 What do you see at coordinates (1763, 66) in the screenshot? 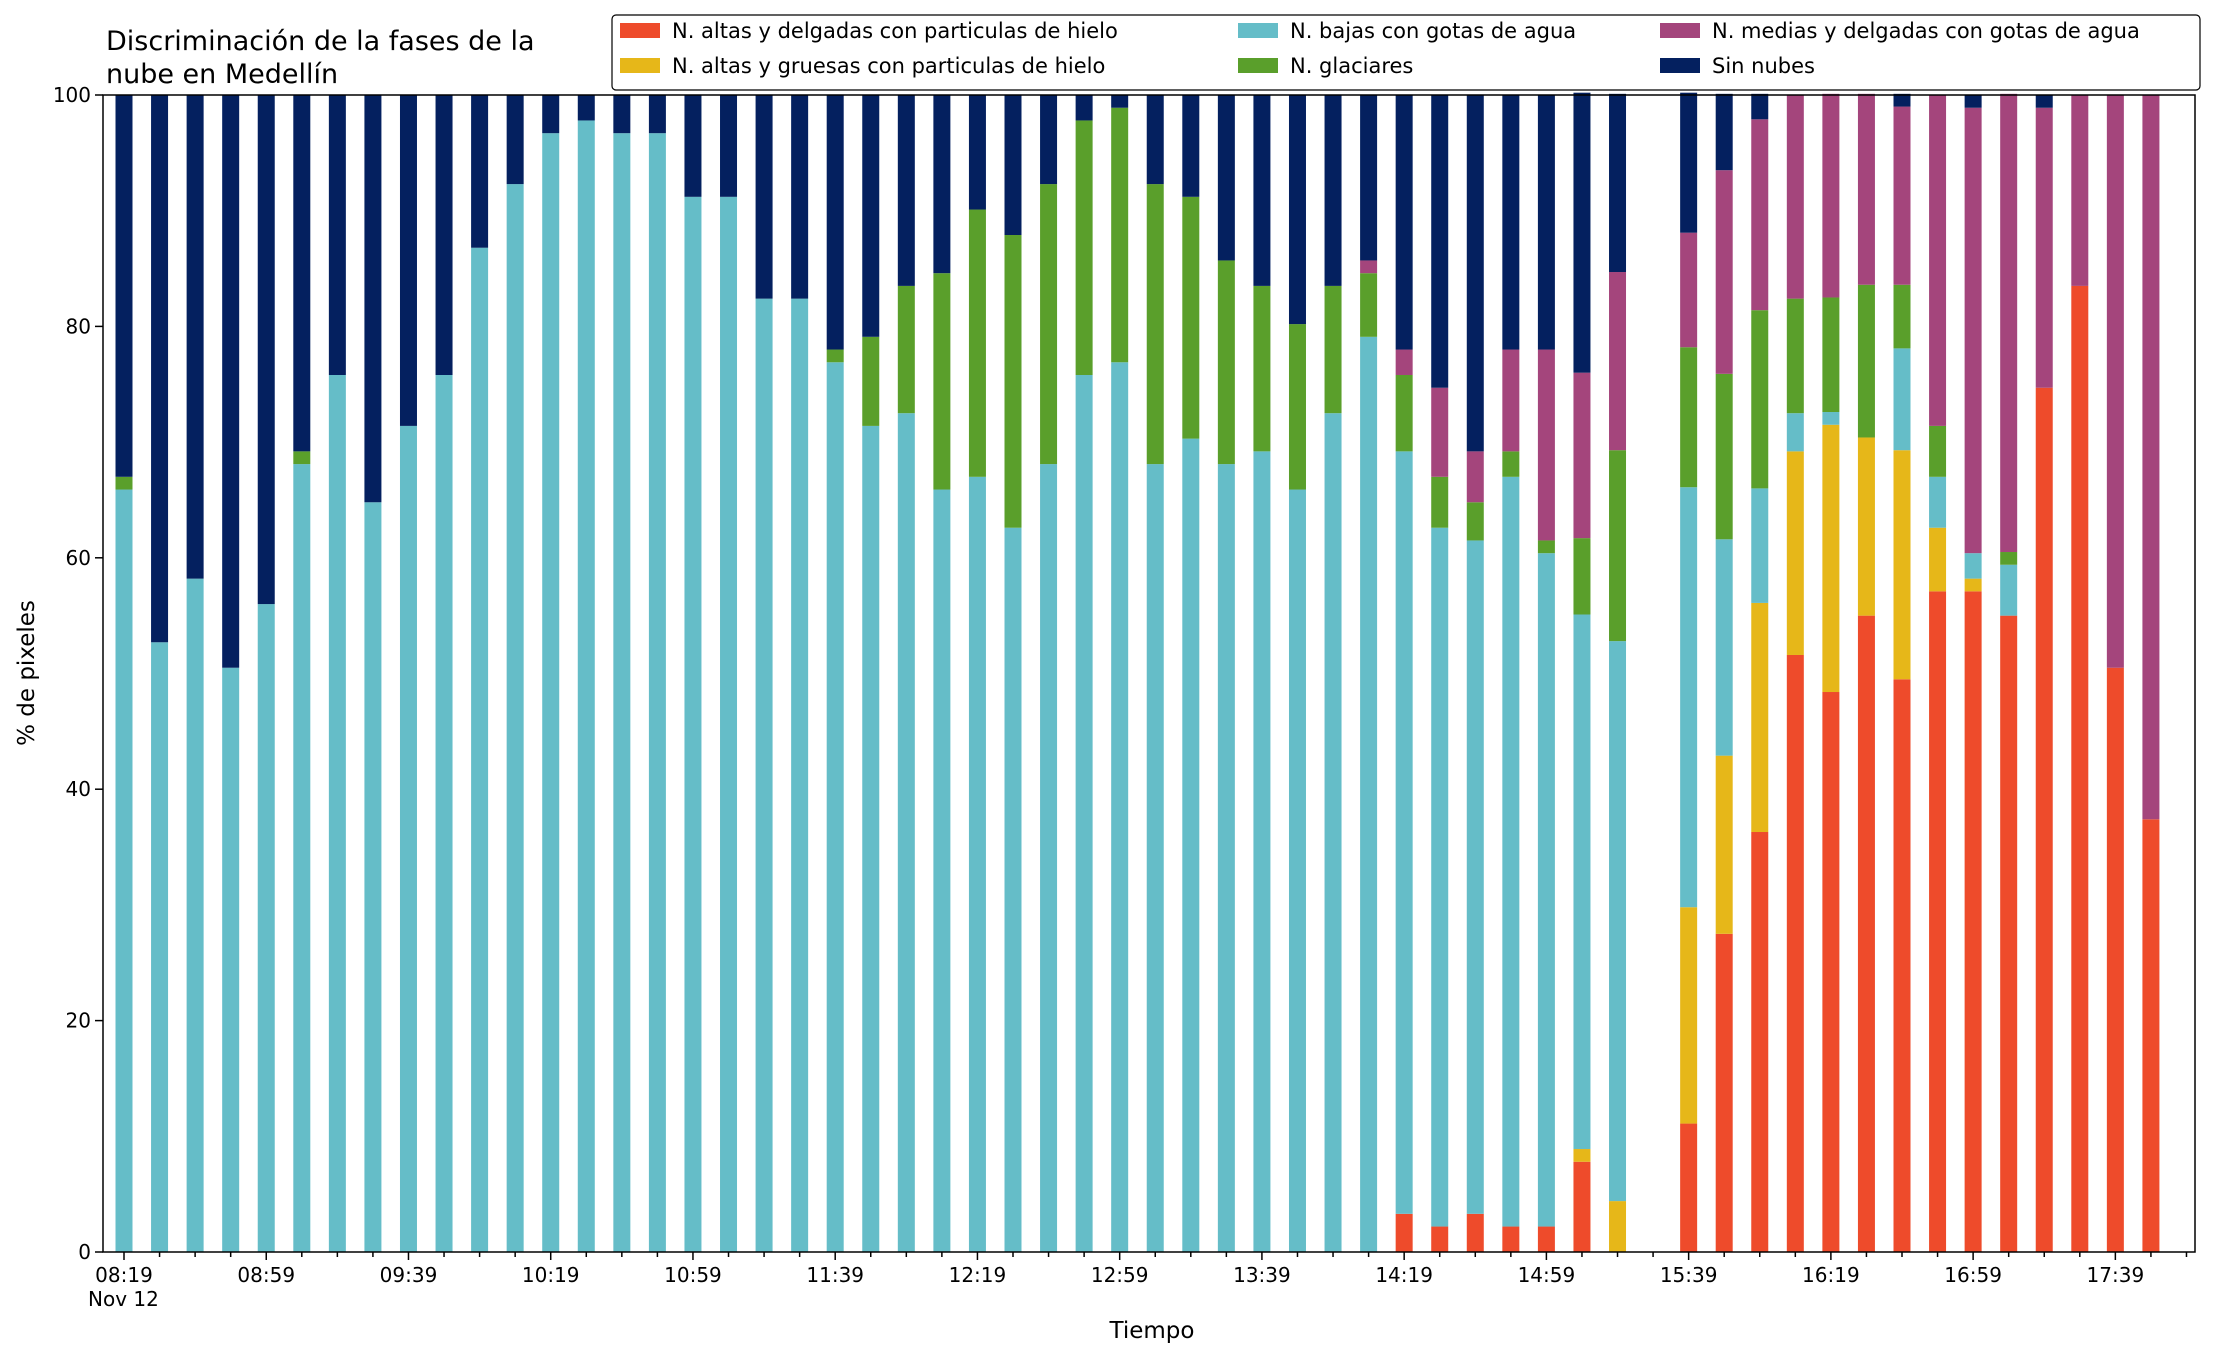
I see `legend-entry-label: Sin nubes` at bounding box center [1763, 66].